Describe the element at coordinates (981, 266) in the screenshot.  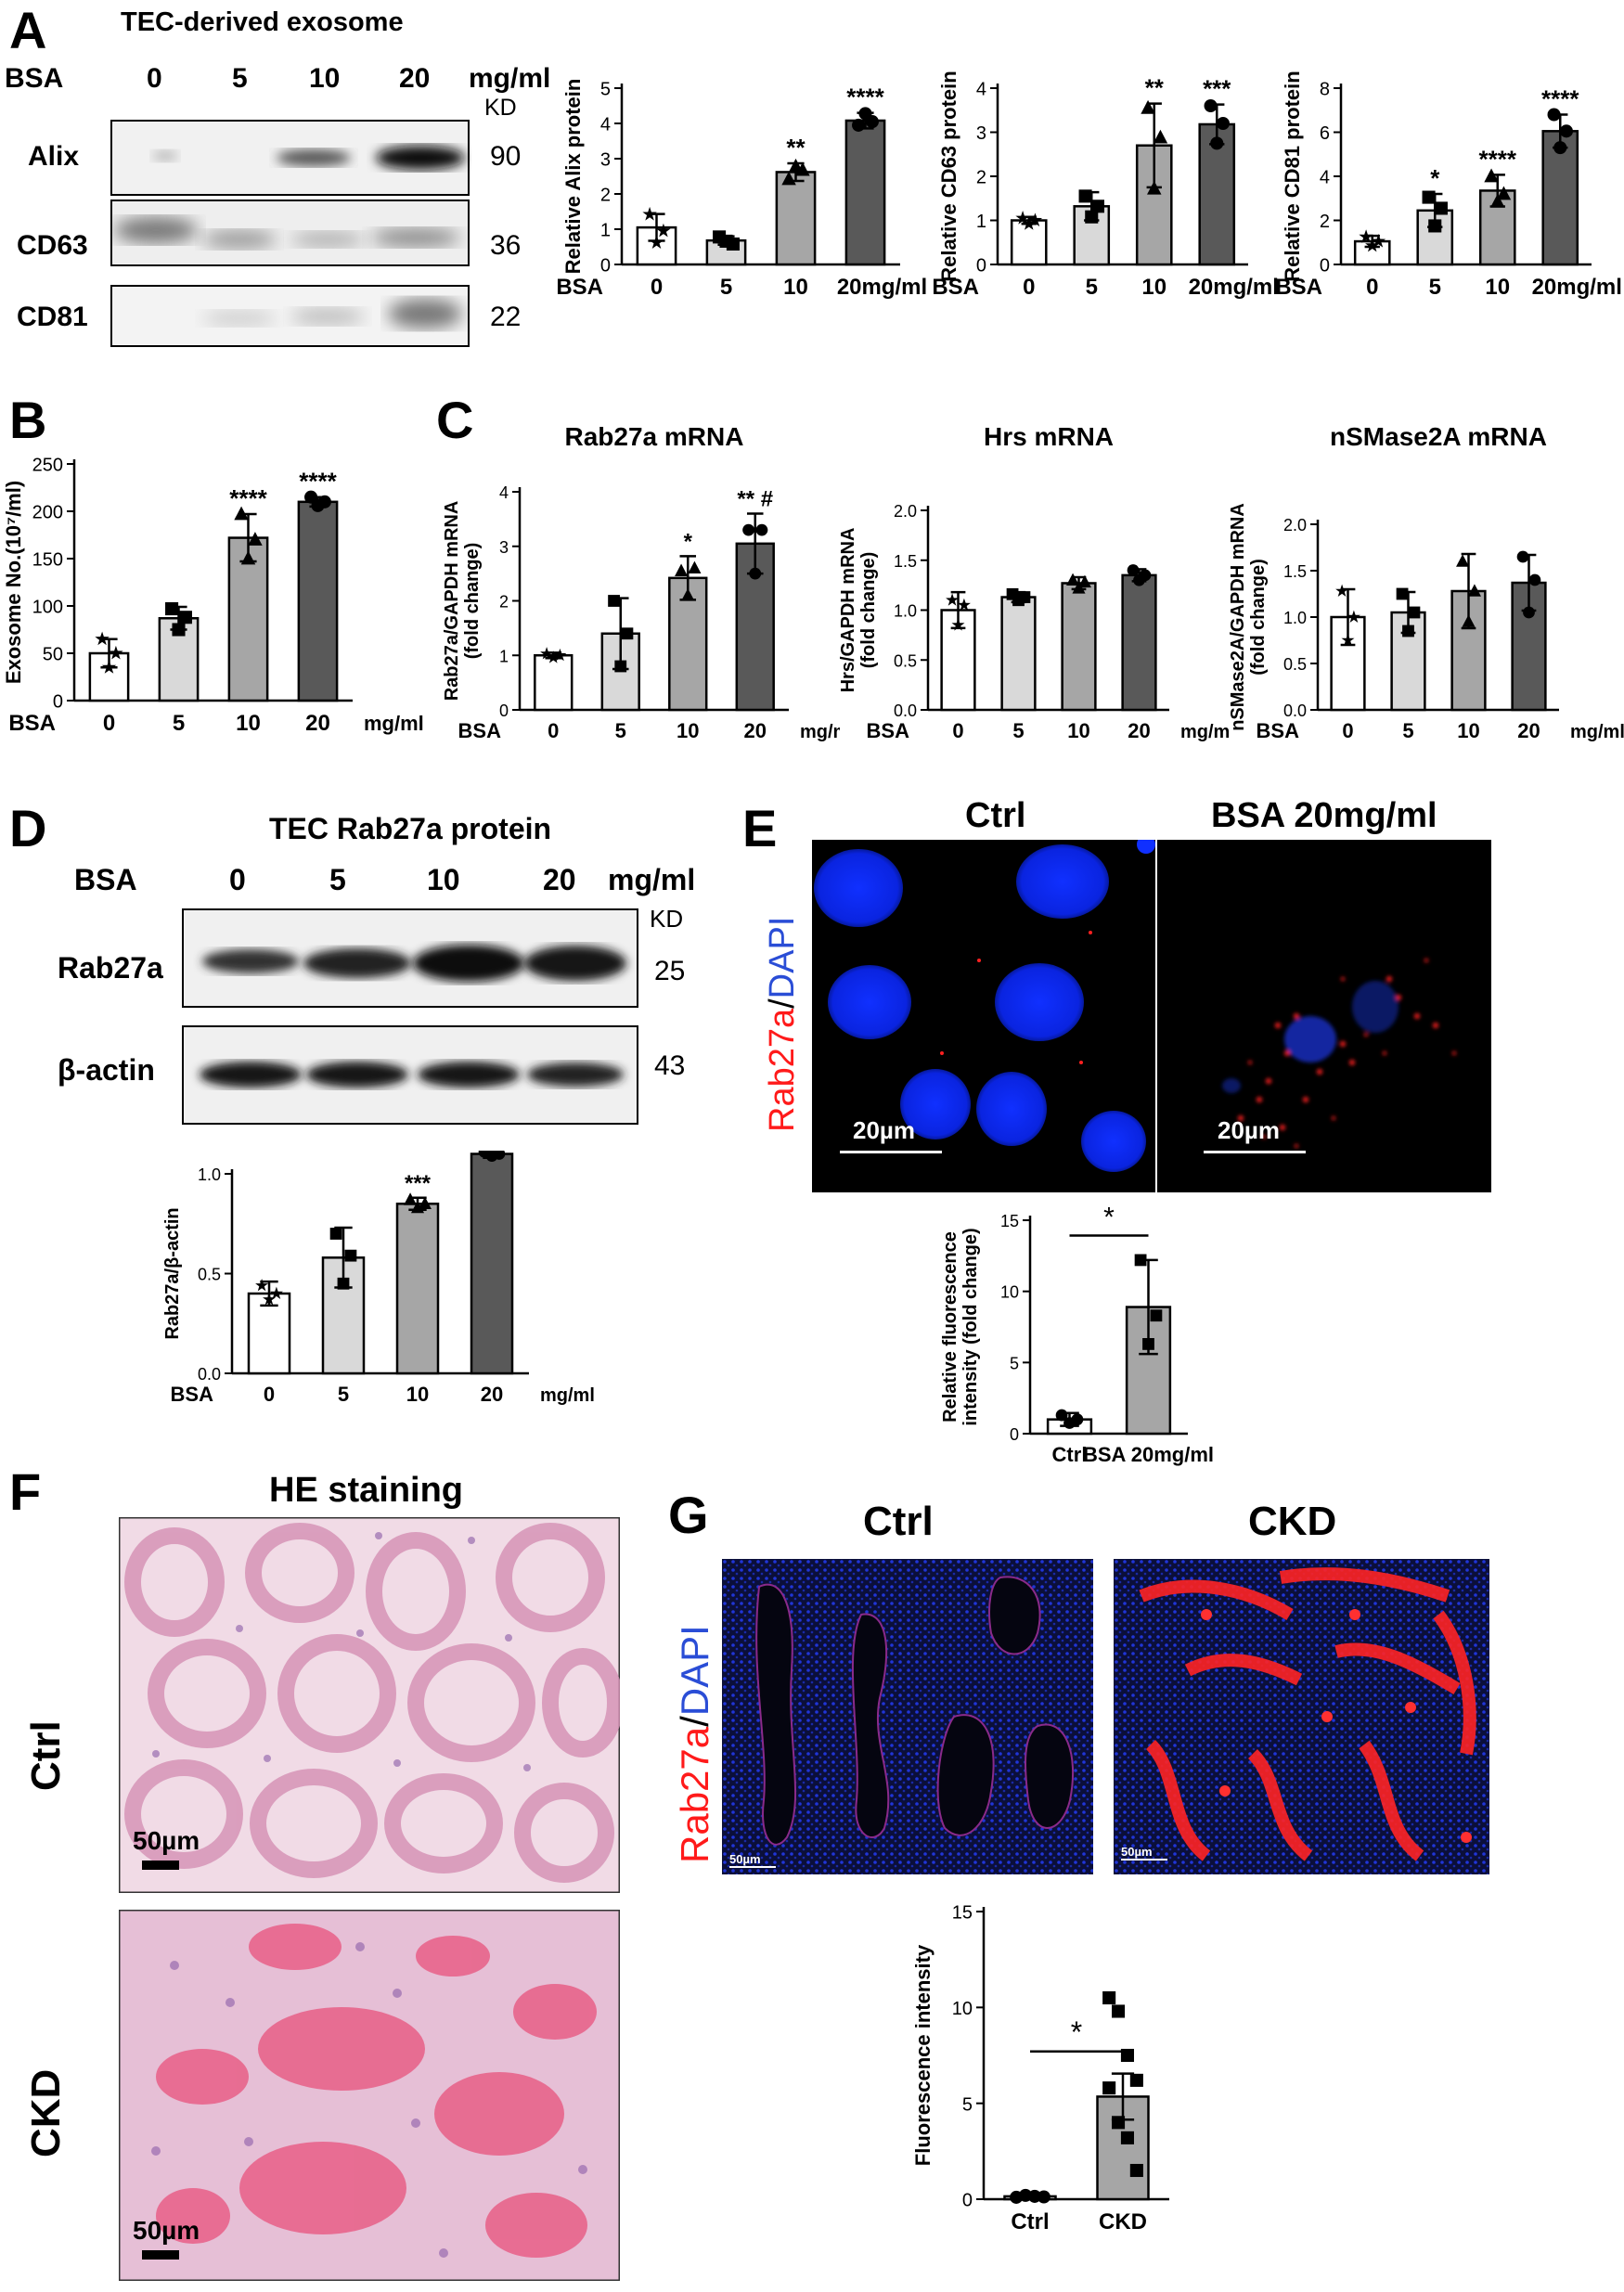
I see `y-tick-label: 0` at that location.